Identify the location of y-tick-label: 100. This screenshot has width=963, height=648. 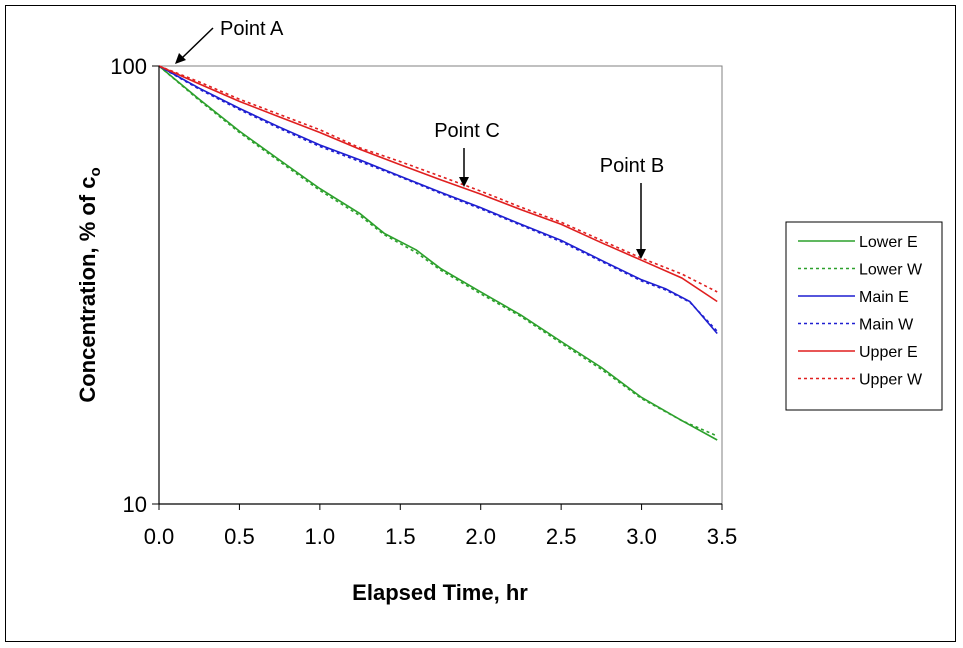
(128, 66).